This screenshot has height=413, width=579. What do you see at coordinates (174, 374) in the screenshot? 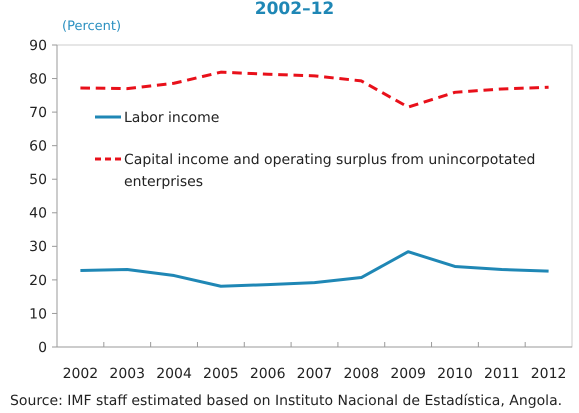
I see `x-tick-label: 2004` at bounding box center [174, 374].